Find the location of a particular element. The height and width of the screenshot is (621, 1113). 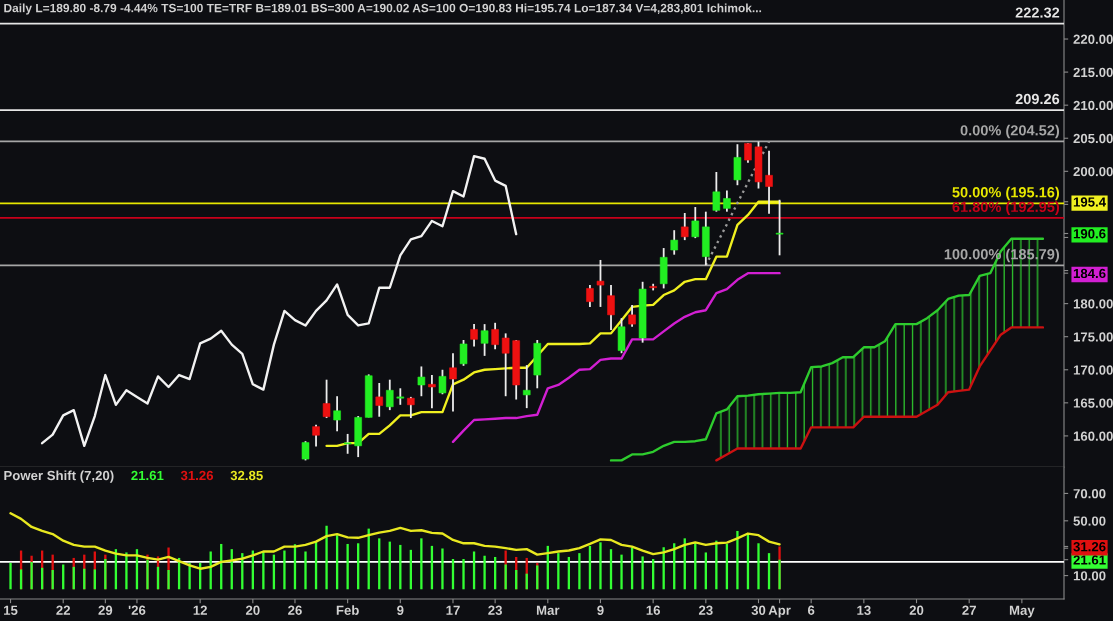

x-tick-label: Feb is located at coordinates (347, 610).